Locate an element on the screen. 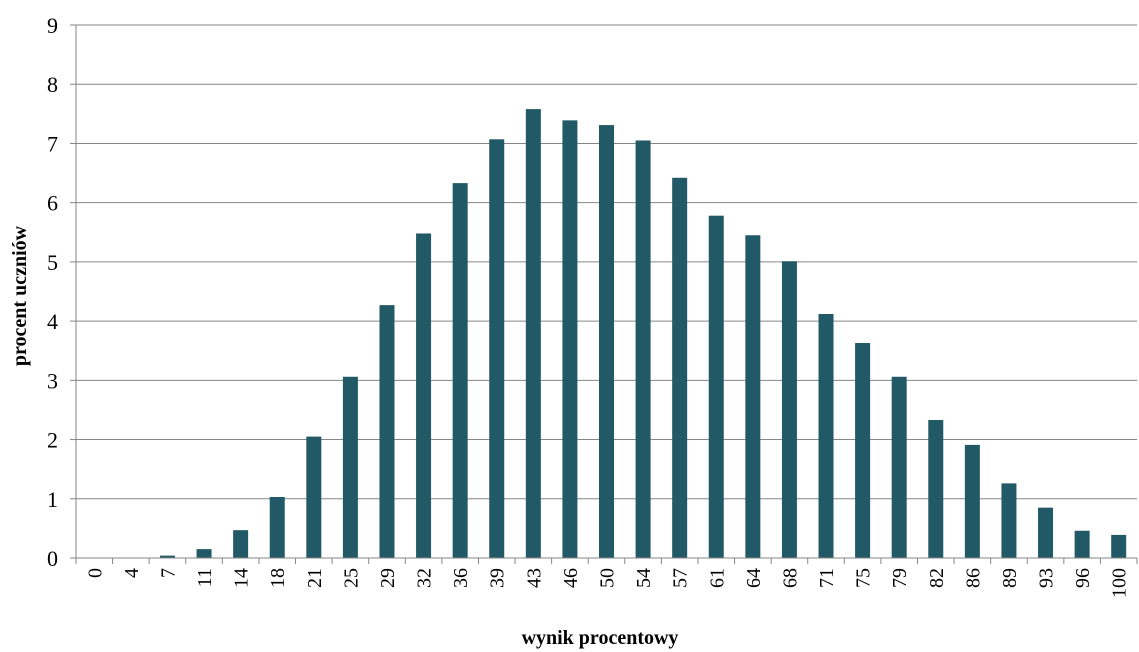 This screenshot has height=652, width=1139. x-tick-label: 57 is located at coordinates (681, 578).